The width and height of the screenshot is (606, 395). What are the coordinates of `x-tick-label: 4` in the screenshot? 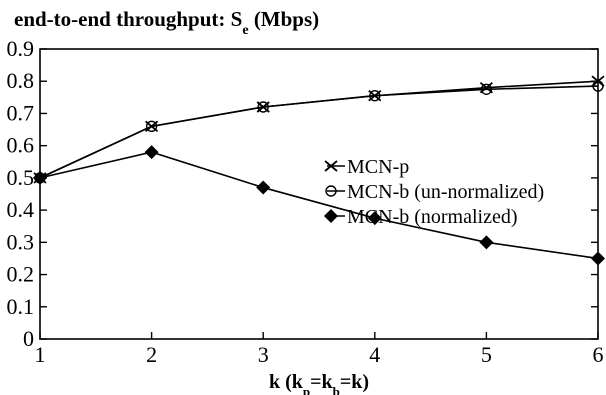 It's located at (374, 354).